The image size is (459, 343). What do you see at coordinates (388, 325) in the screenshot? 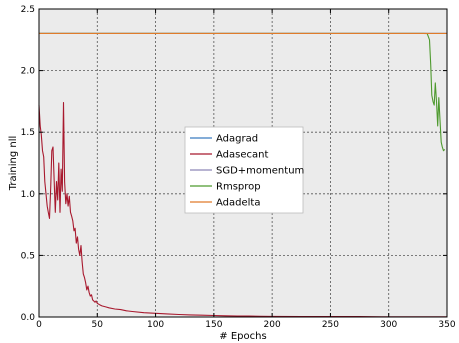
I see `x-tick-label: 300` at bounding box center [388, 325].